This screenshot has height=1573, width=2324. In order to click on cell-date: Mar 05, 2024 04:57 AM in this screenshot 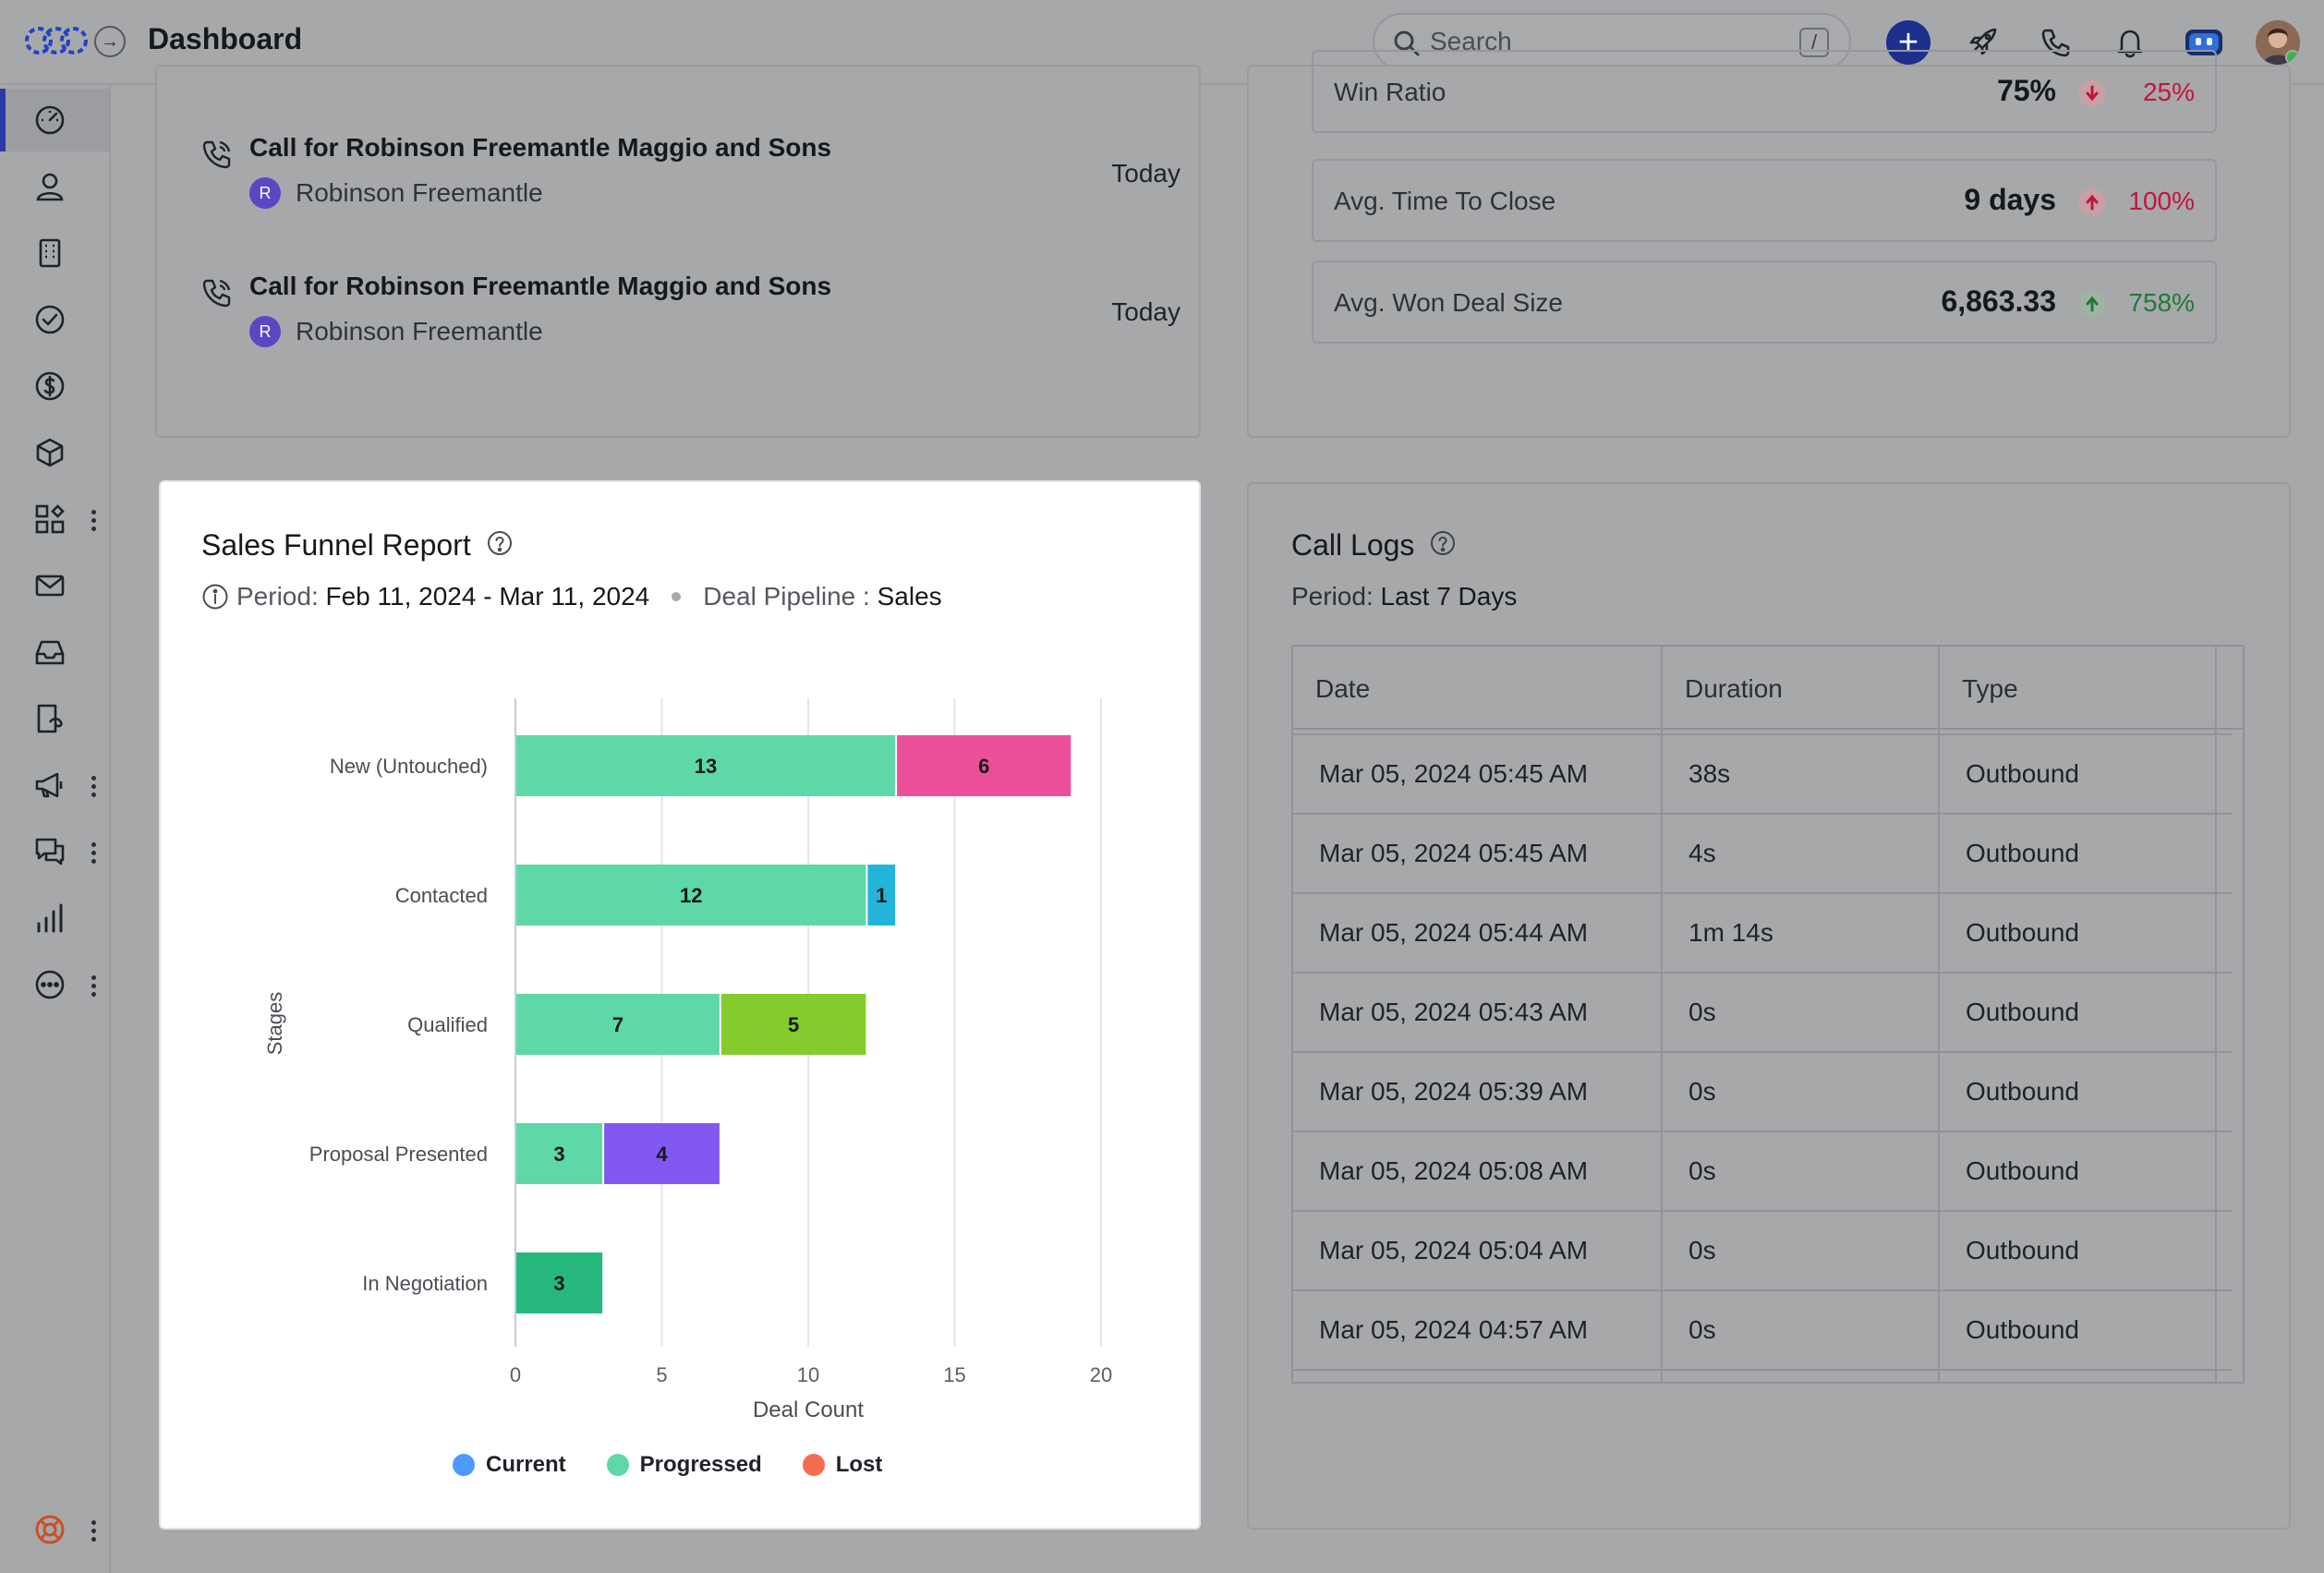, I will do `click(1454, 1329)`.